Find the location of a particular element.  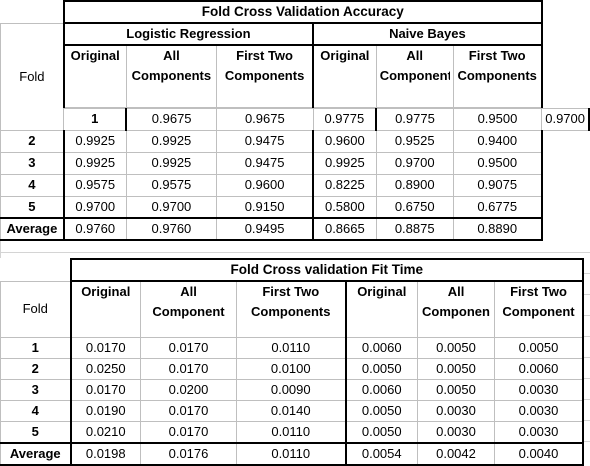

value-cell: 0.0250 is located at coordinates (105, 368).